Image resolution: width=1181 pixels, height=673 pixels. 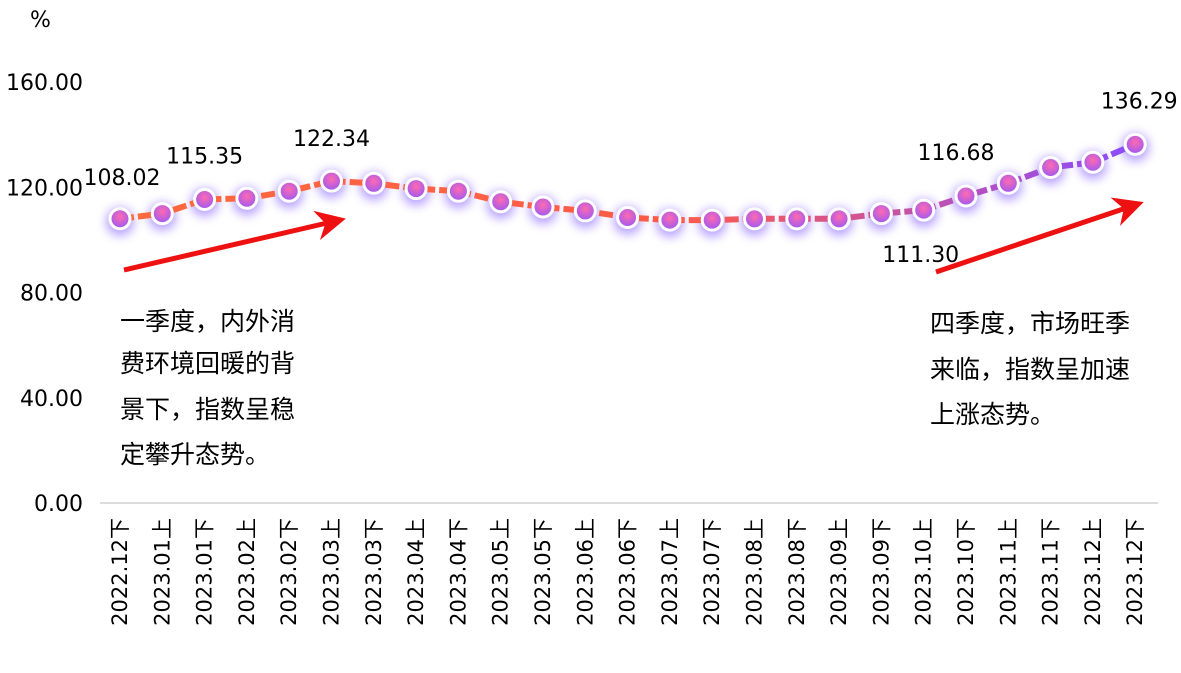 What do you see at coordinates (585, 572) in the screenshot?
I see `x-tick-label: 2023.06上` at bounding box center [585, 572].